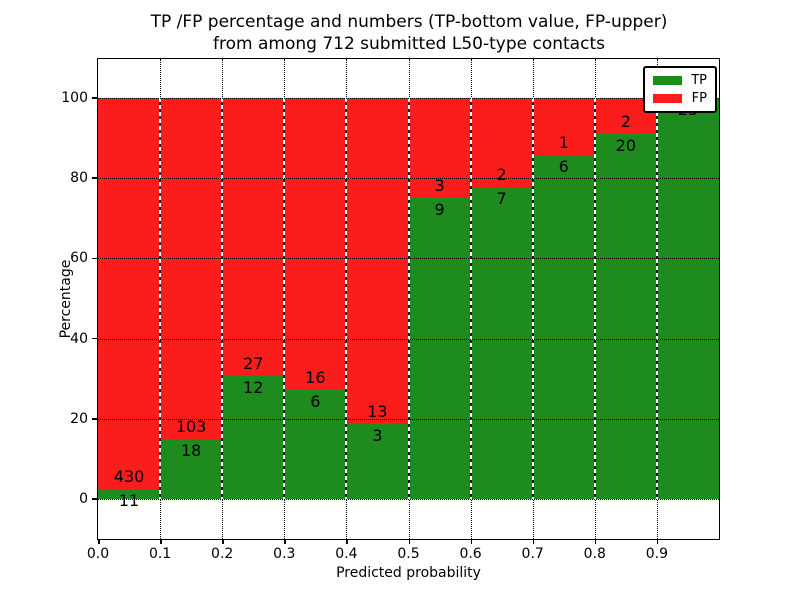  I want to click on fp-count-label: 13, so click(377, 411).